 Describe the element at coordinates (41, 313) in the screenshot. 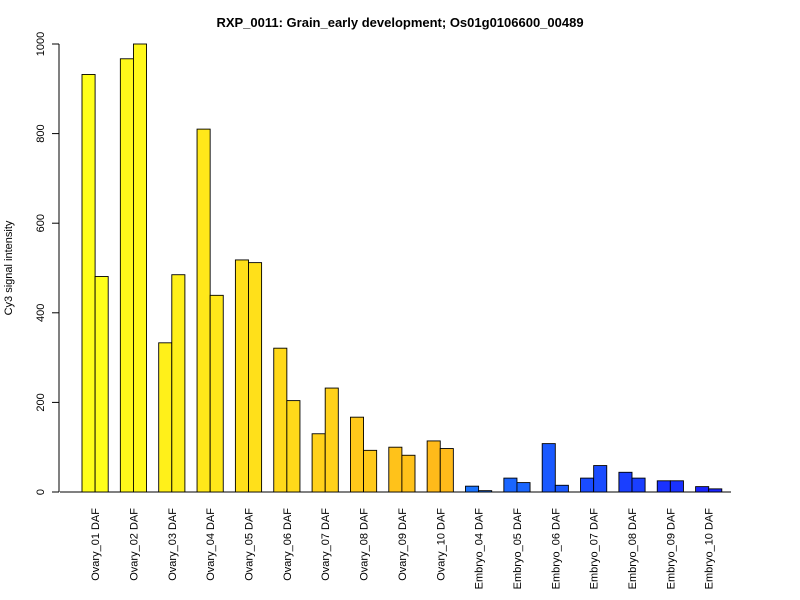

I see `y-tick-label: 400` at that location.